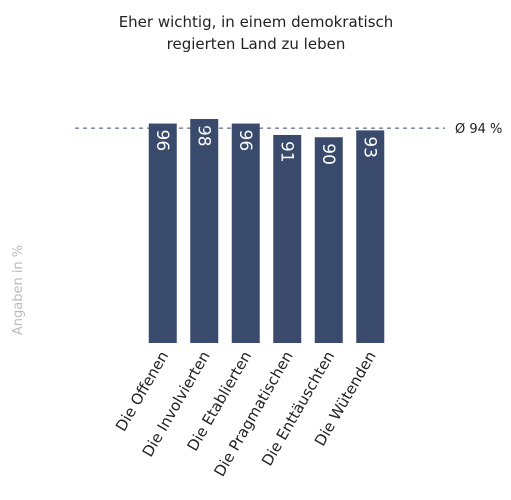 The height and width of the screenshot is (500, 511). I want to click on value-label: 90, so click(328, 154).